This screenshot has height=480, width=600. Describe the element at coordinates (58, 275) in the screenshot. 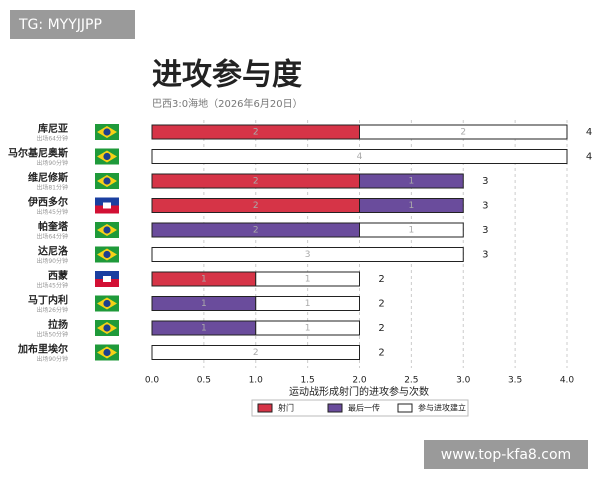

I see `y-tick-label: 西蒙` at that location.